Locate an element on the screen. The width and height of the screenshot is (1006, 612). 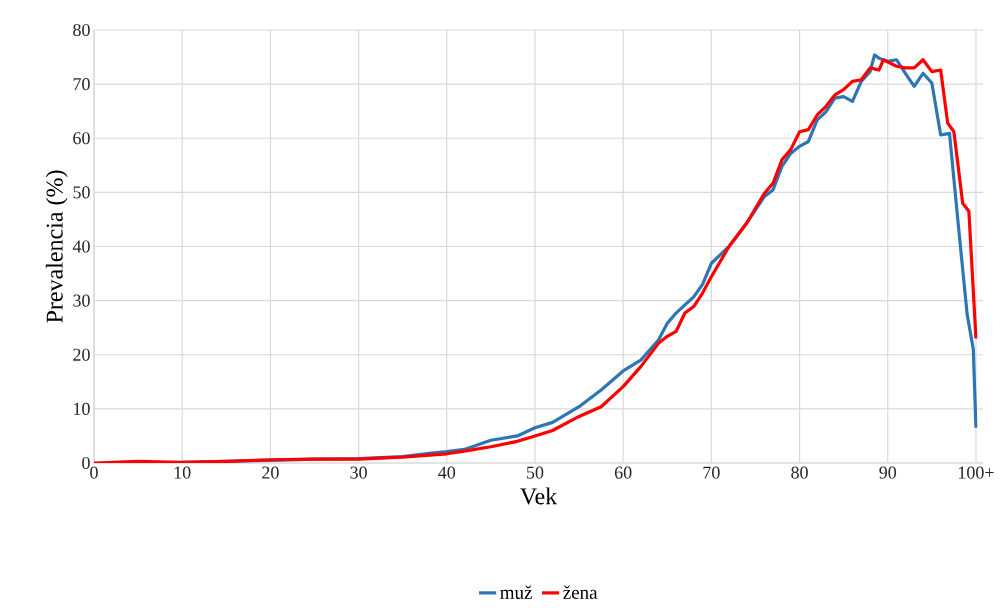
x-tick-label: 60 is located at coordinates (623, 472).